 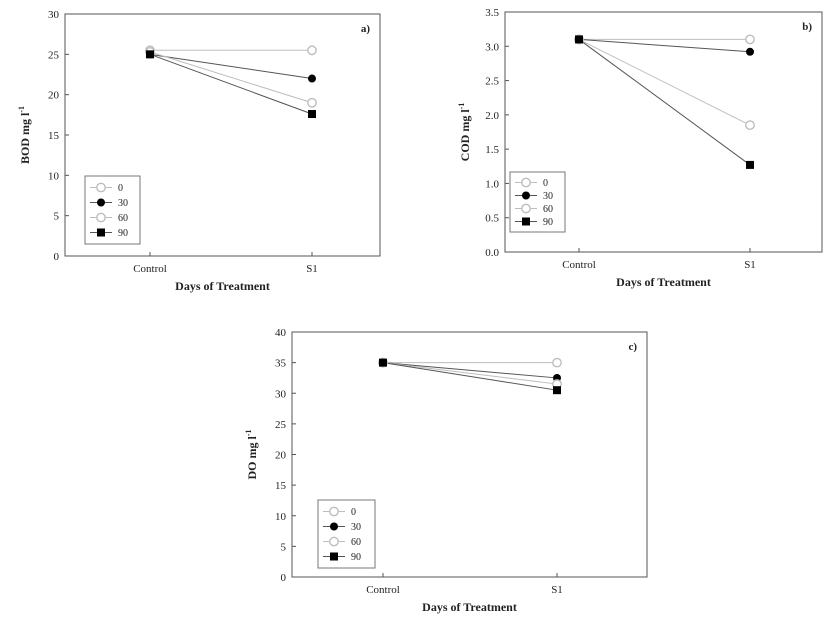 I want to click on panel-label: b), so click(x=807, y=27).